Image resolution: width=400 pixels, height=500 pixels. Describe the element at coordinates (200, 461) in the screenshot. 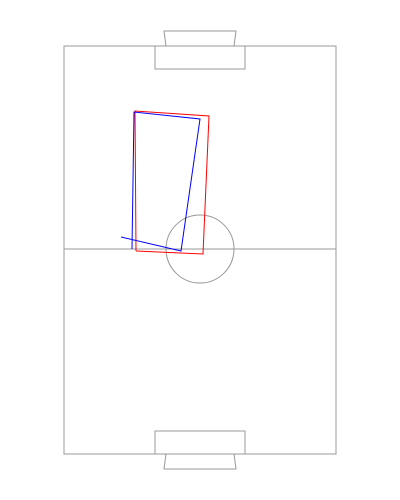

I see `bottom-goal` at that location.